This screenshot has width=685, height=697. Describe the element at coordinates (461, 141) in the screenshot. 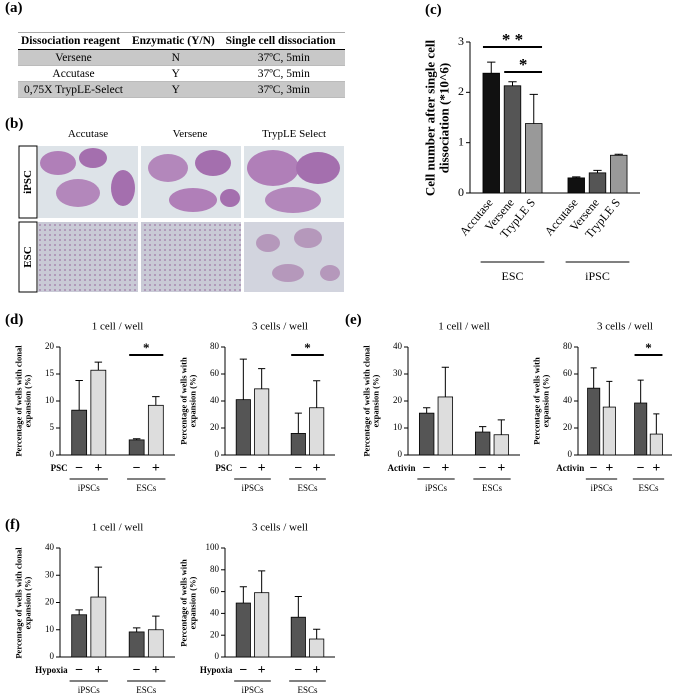

I see `y-tick-label: 1` at that location.